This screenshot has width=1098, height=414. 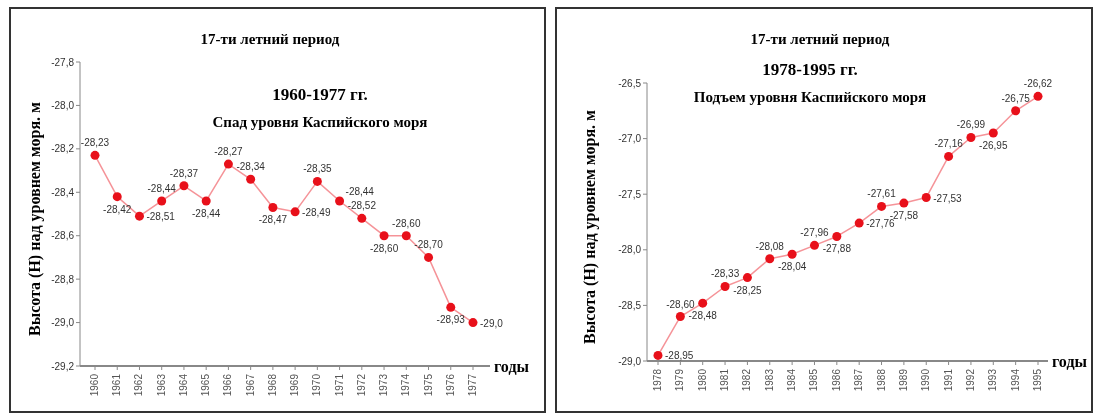 What do you see at coordinates (725, 274) in the screenshot?
I see `data-label: -28,33` at bounding box center [725, 274].